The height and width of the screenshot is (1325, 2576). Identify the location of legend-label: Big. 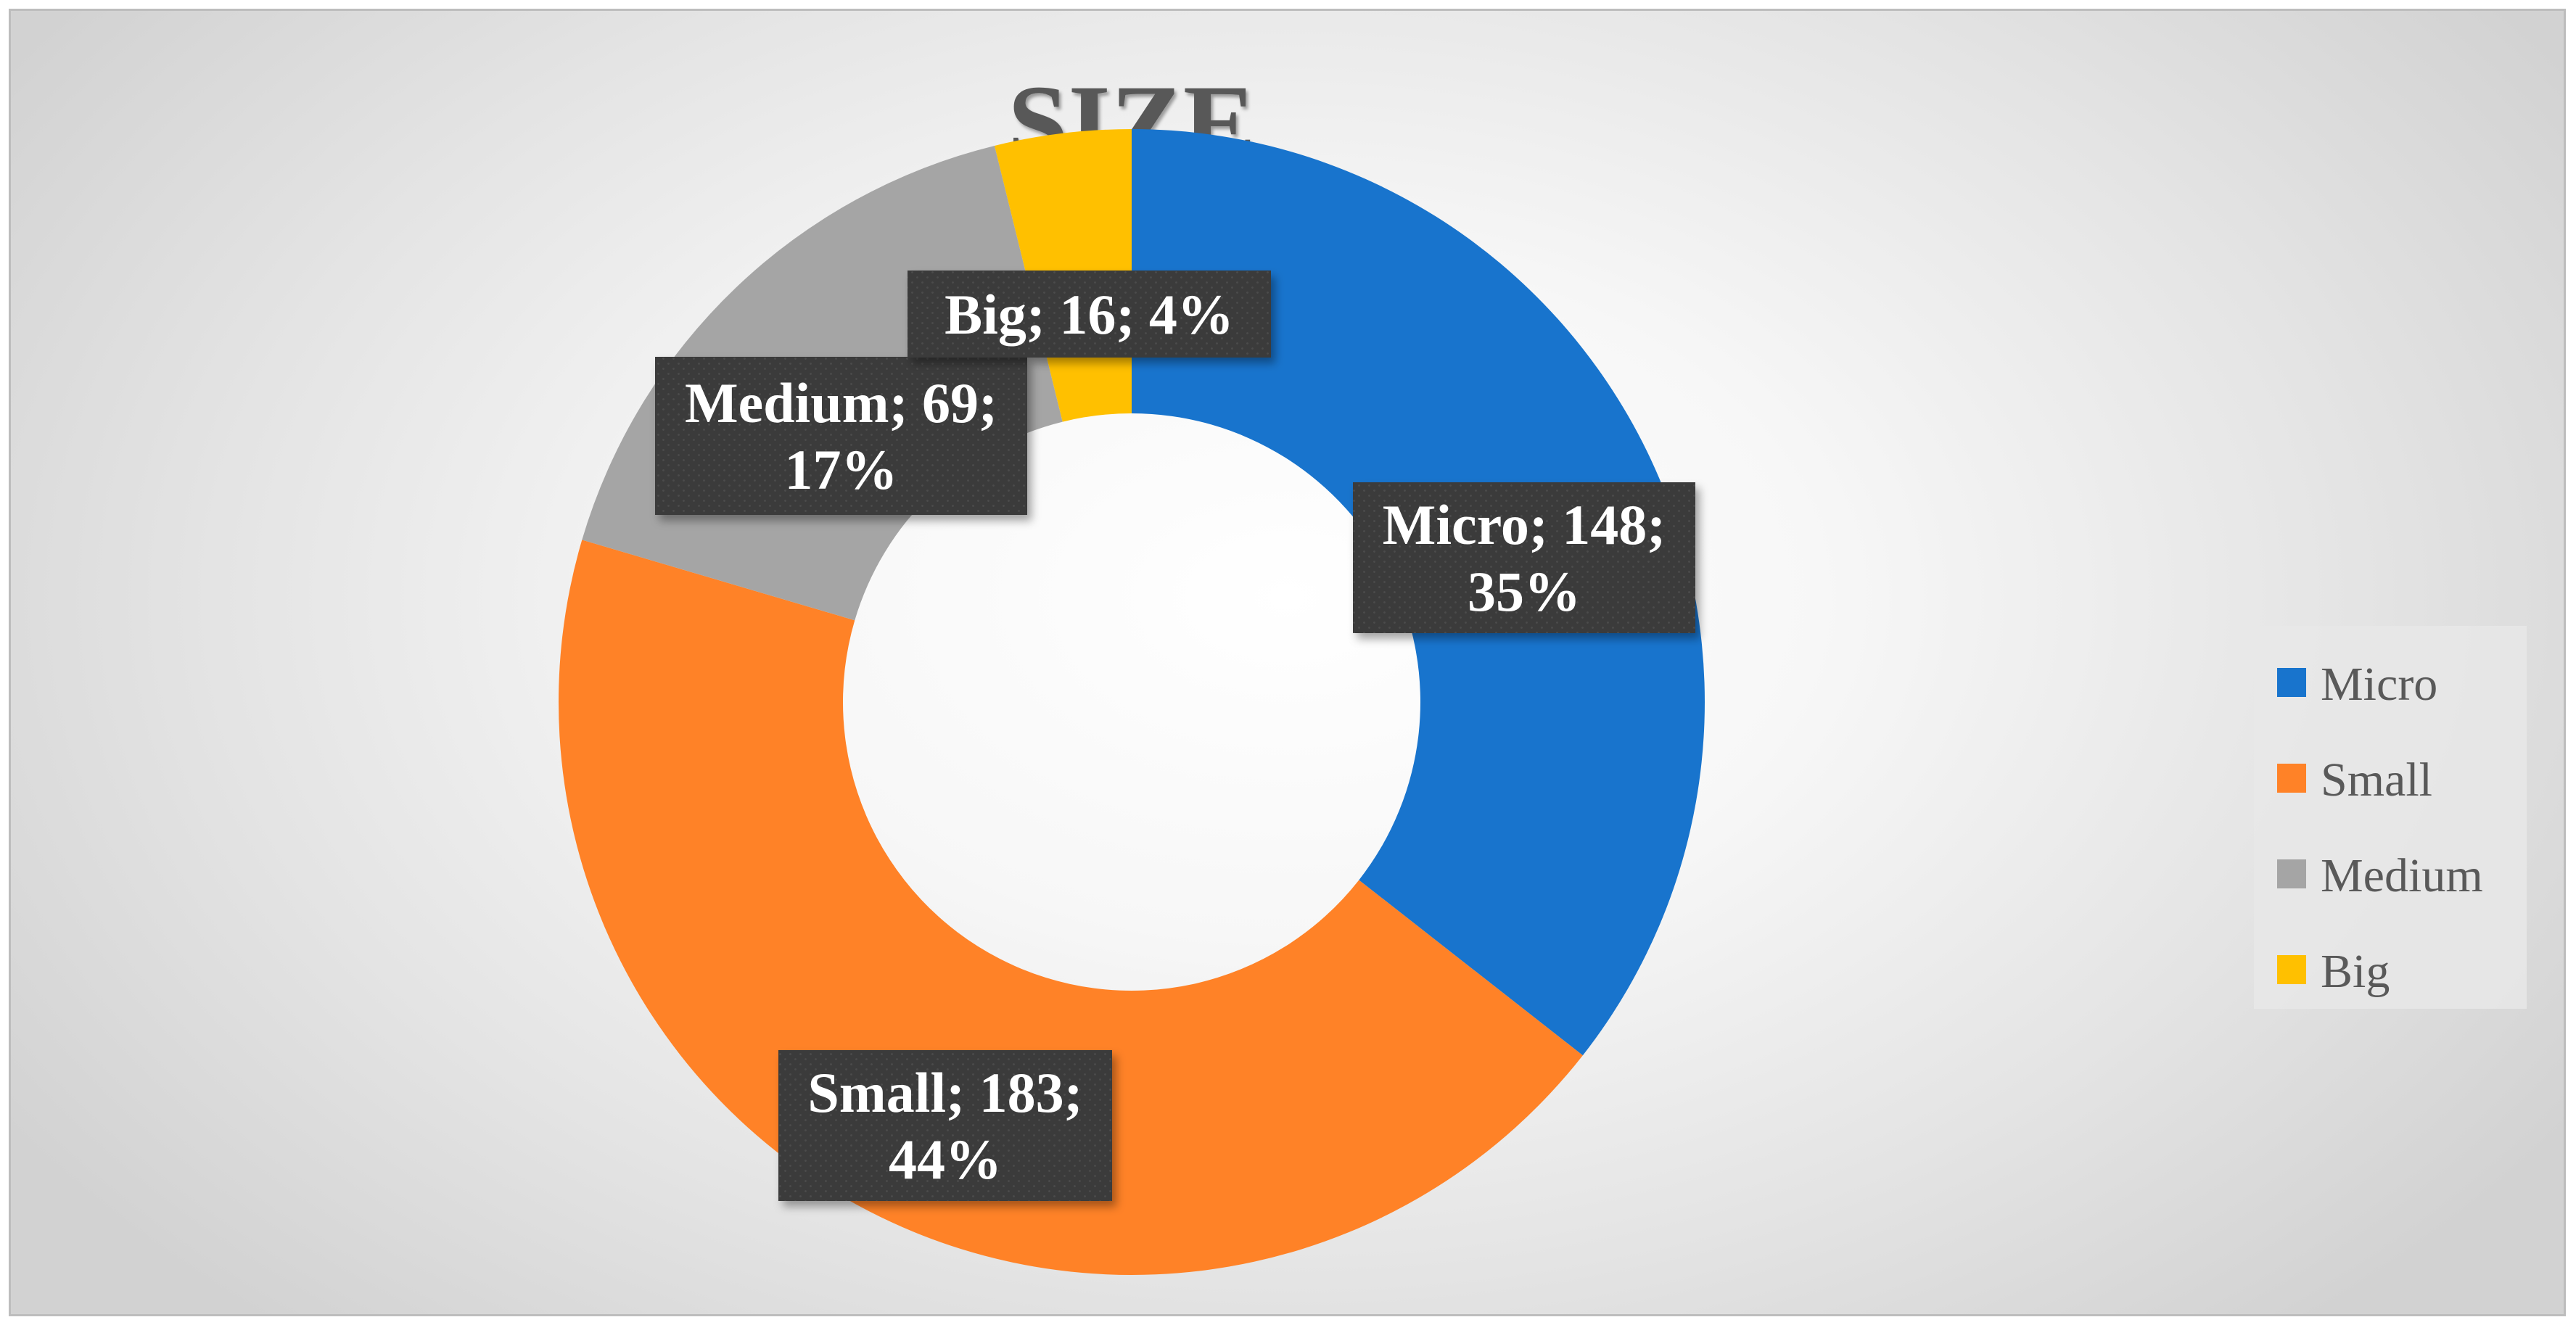
(2355, 971).